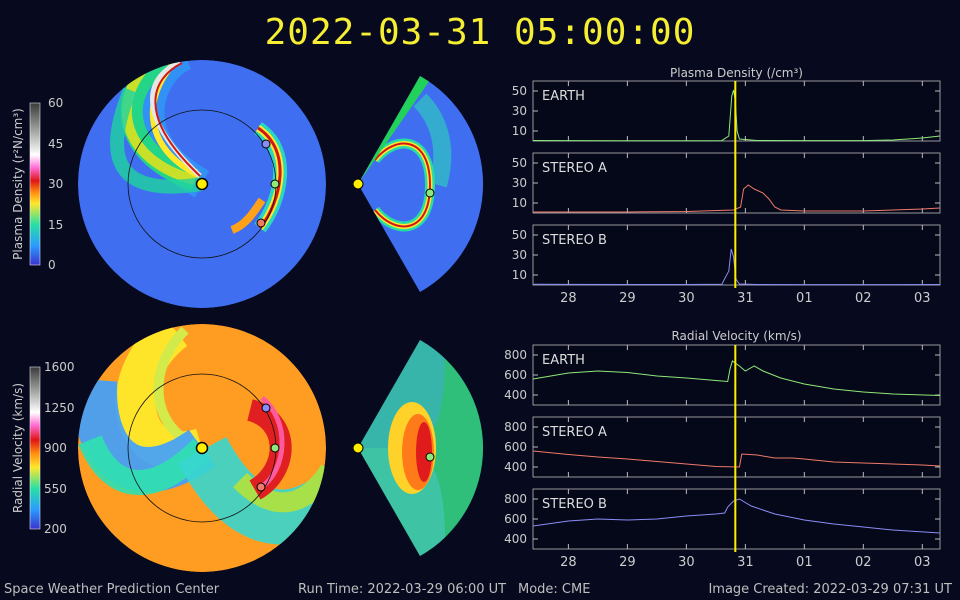  What do you see at coordinates (554, 589) in the screenshot?
I see `footer-mode: Mode: CME` at bounding box center [554, 589].